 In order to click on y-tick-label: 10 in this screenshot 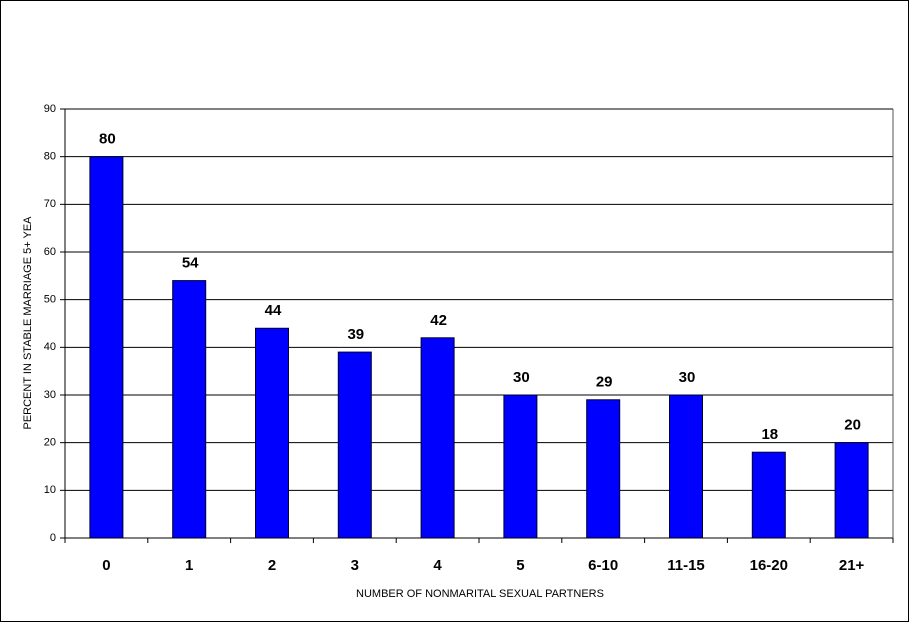, I will do `click(50, 490)`.